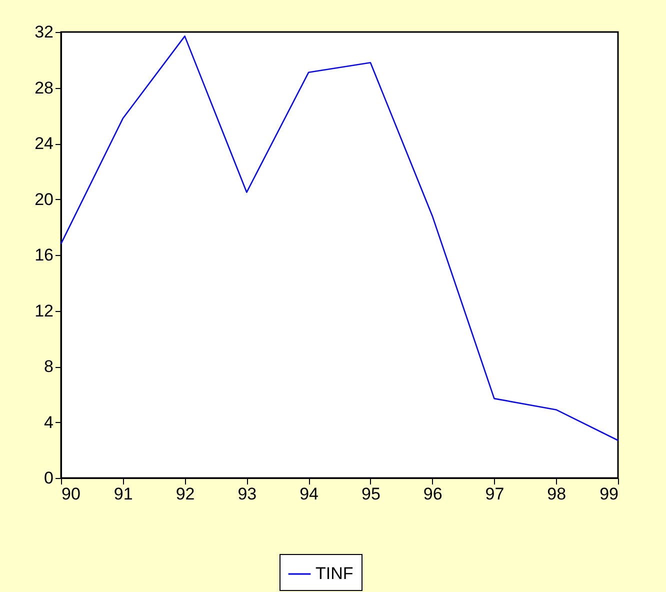 Image resolution: width=666 pixels, height=592 pixels. Describe the element at coordinates (494, 494) in the screenshot. I see `x-tick-label: 97` at that location.